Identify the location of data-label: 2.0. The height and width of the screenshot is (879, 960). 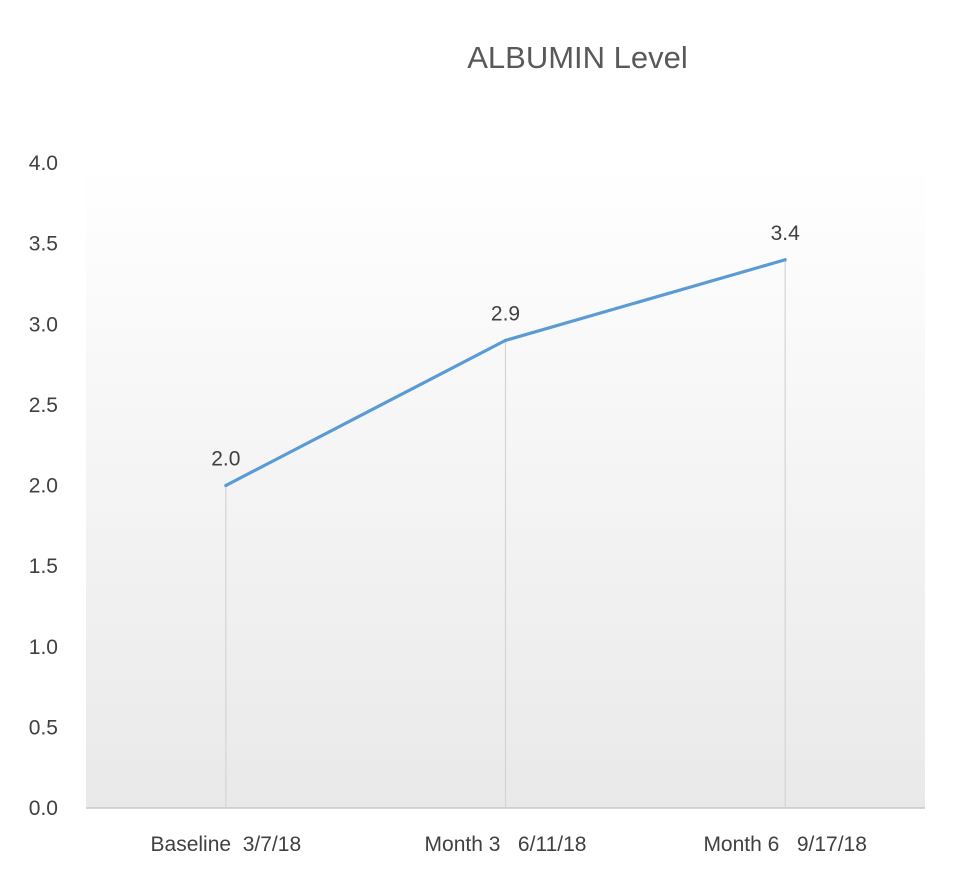
(225, 459).